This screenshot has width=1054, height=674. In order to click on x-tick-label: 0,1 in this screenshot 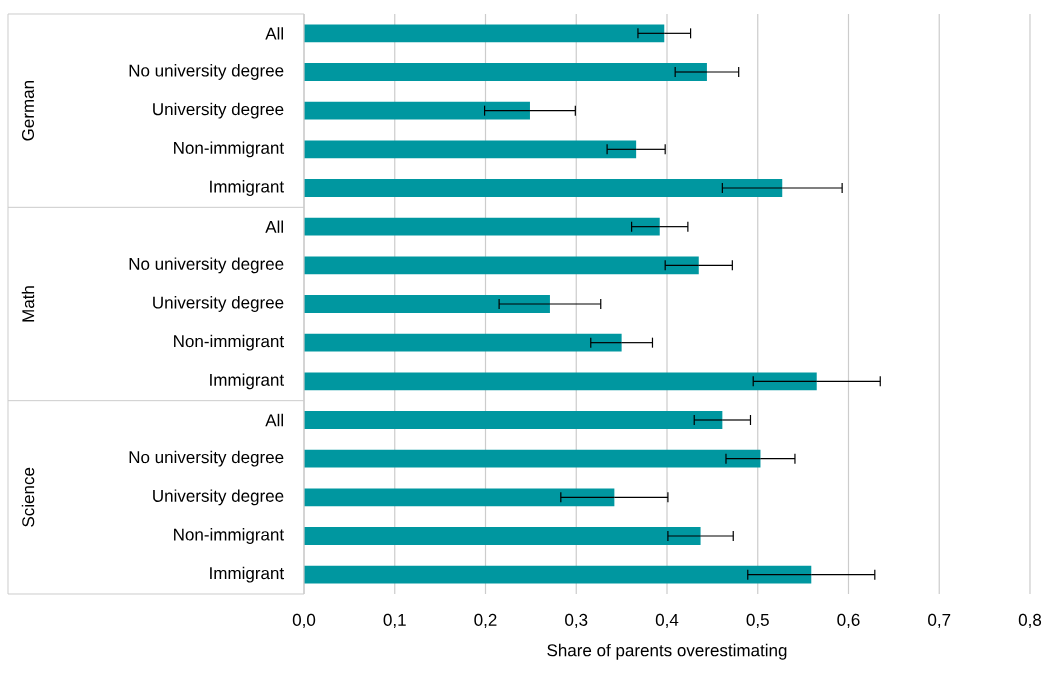, I will do `click(394, 620)`.